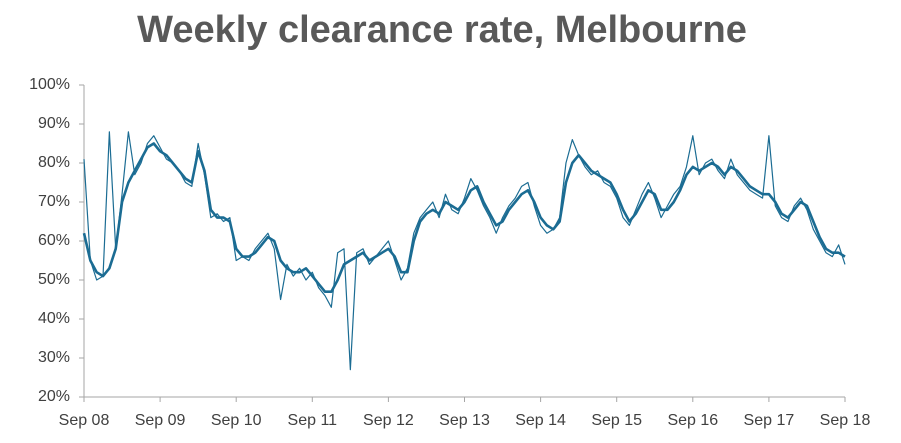 Image resolution: width=901 pixels, height=443 pixels. What do you see at coordinates (54, 318) in the screenshot?
I see `y-tick-label: 40%` at bounding box center [54, 318].